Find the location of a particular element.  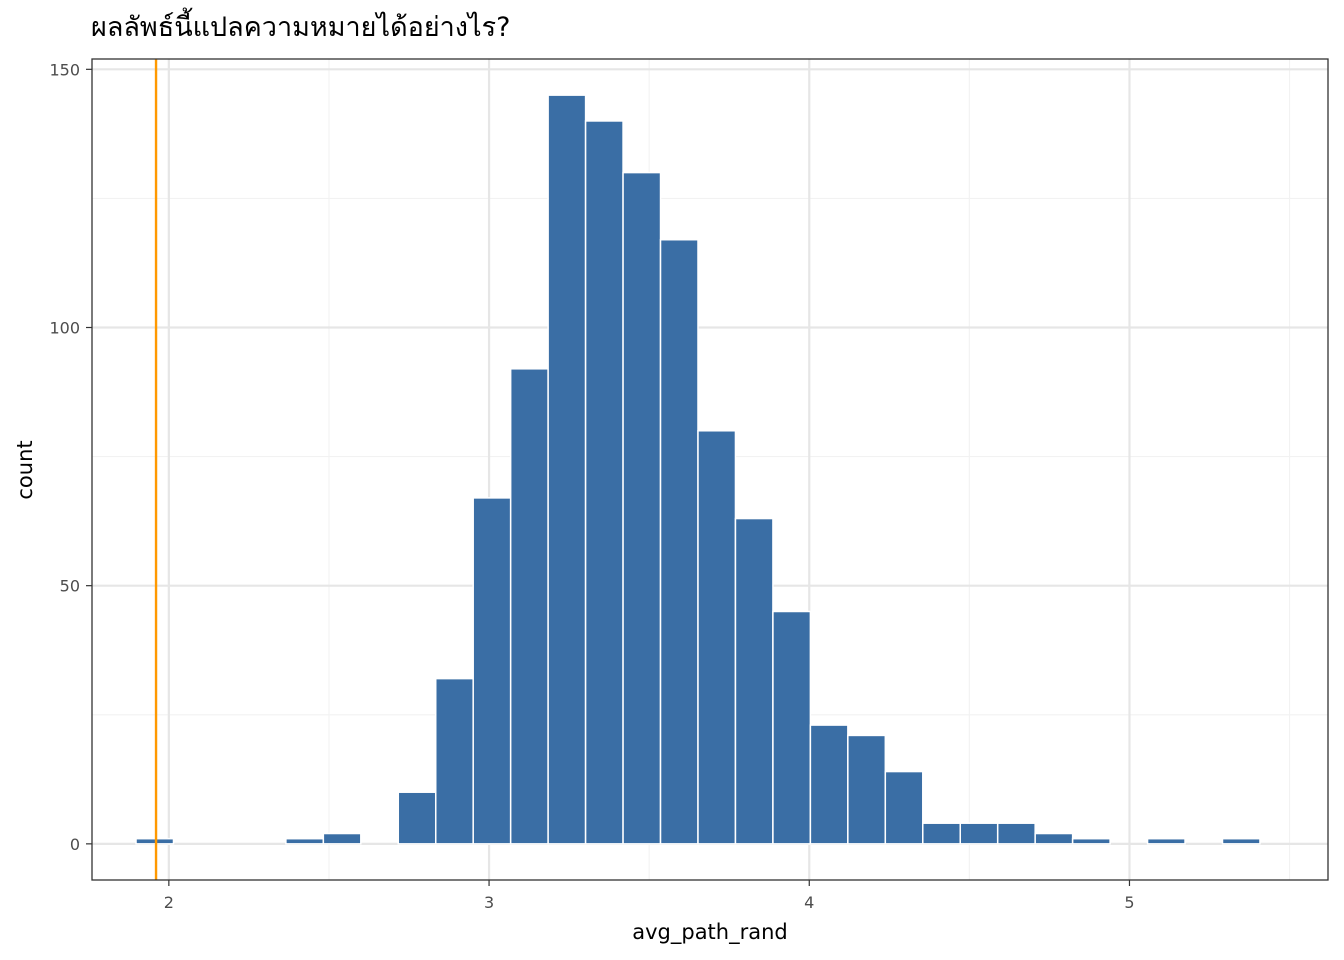

y-tick-label: 50 is located at coordinates (70, 586).